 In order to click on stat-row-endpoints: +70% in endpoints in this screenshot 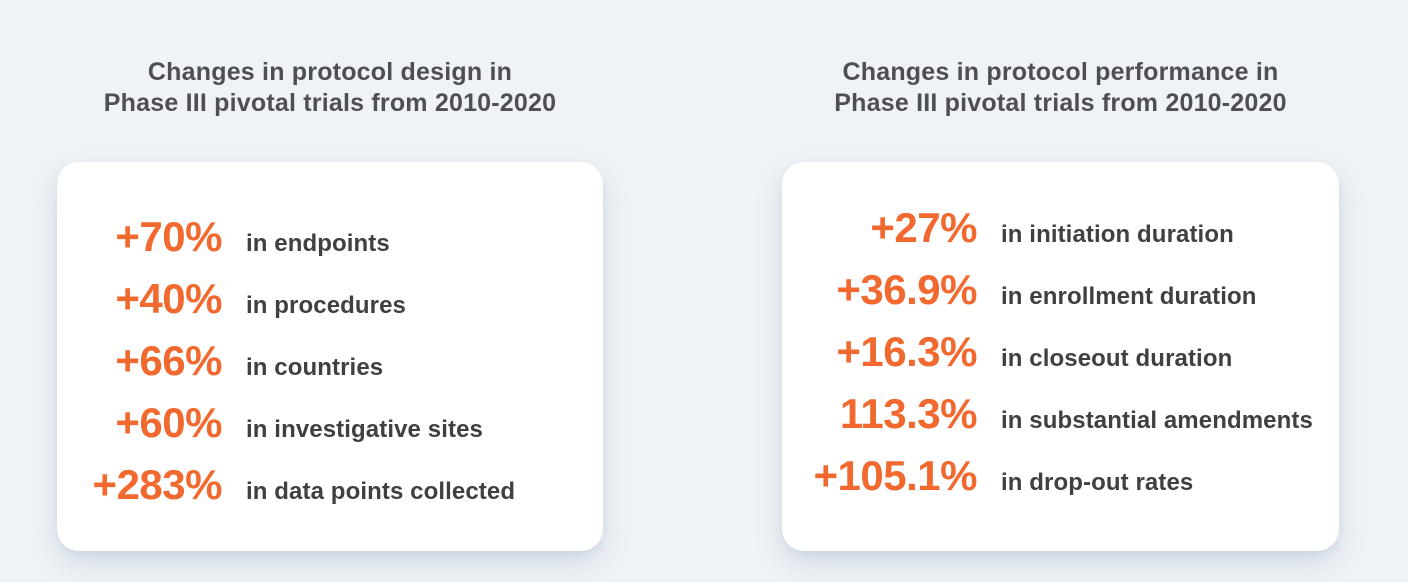, I will do `click(330, 237)`.